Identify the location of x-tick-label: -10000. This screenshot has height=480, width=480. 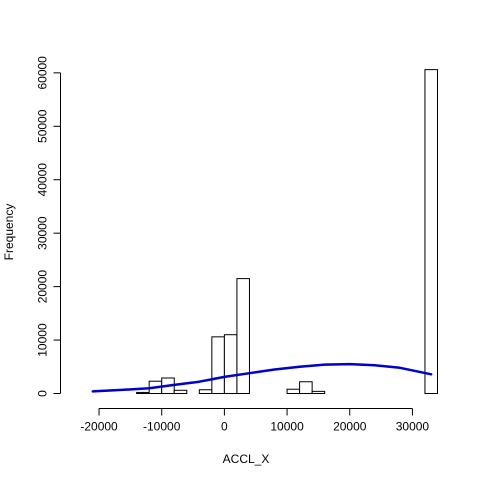
(162, 427).